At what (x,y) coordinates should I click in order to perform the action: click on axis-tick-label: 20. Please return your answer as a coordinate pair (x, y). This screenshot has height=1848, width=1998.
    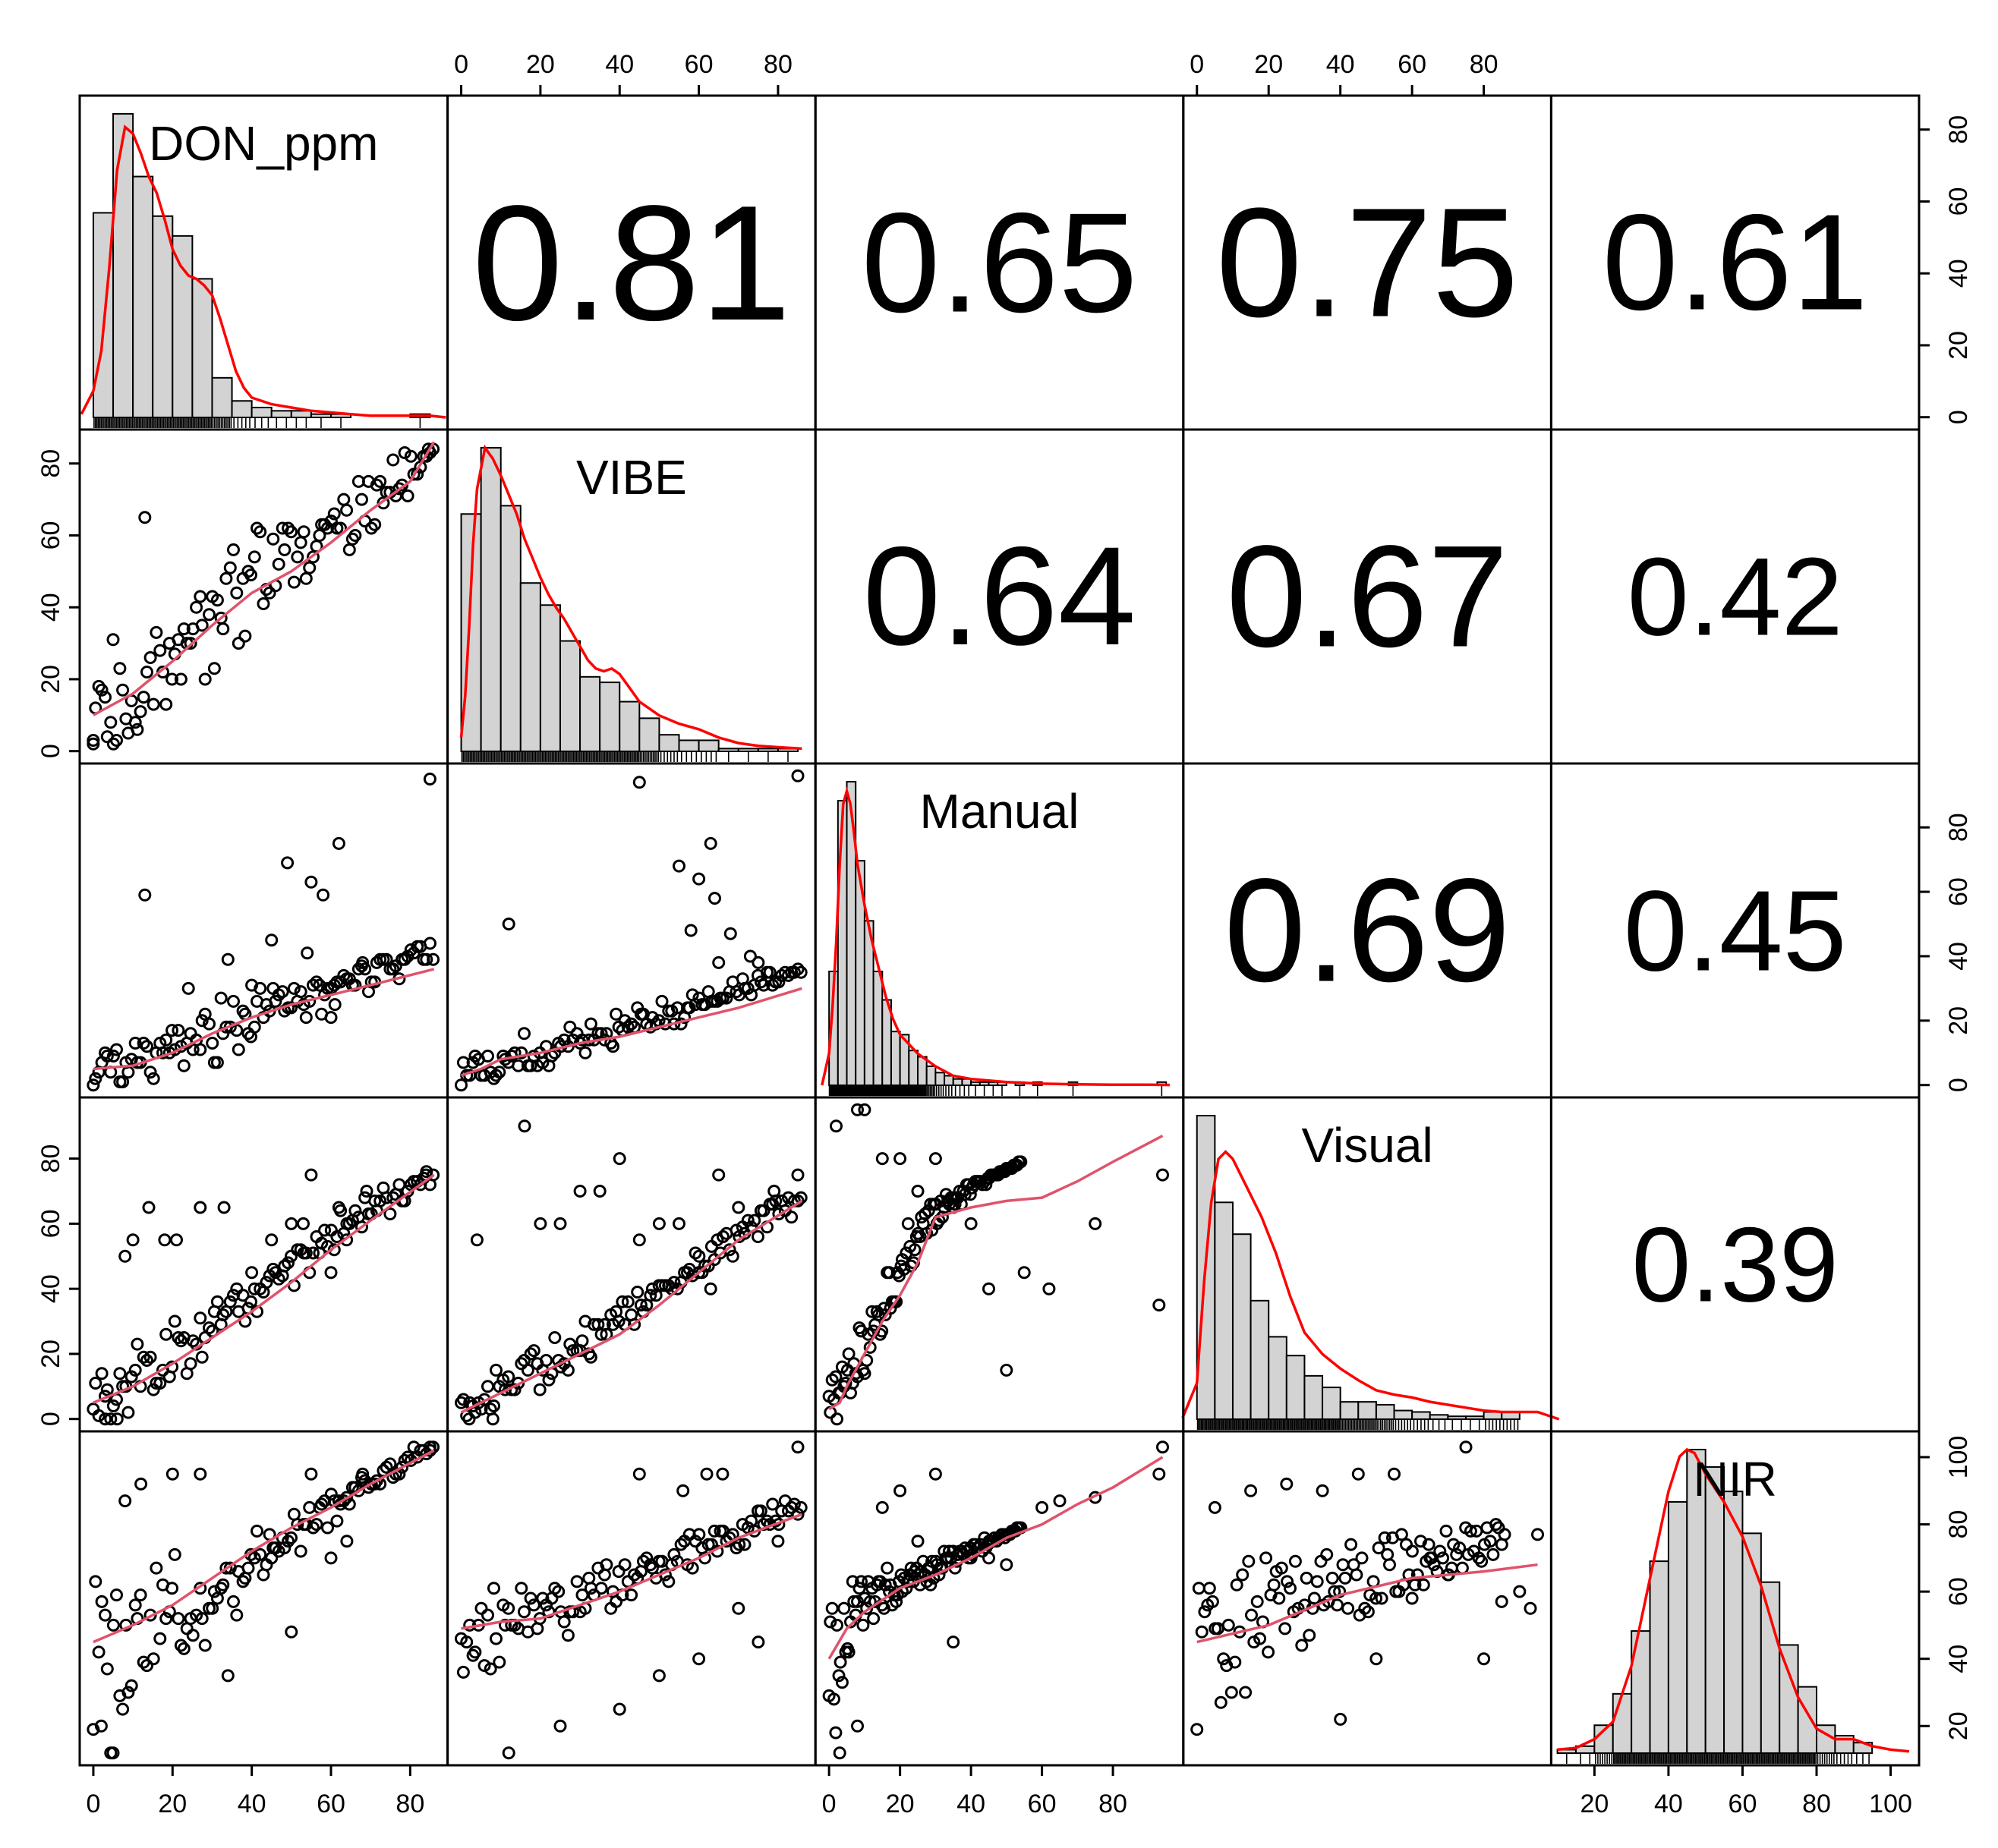
    Looking at the image, I should click on (173, 1804).